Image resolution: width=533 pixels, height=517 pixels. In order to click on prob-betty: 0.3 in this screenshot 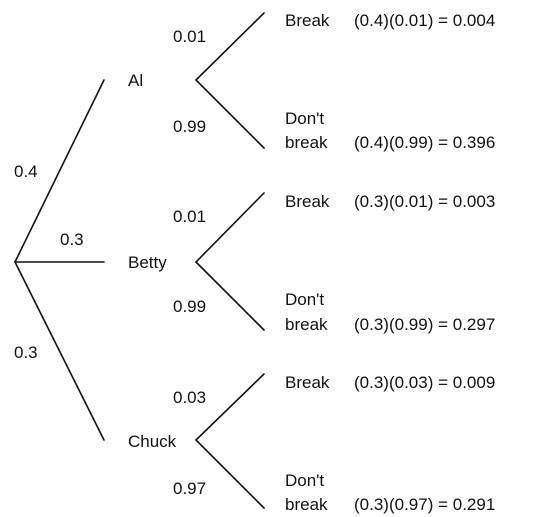, I will do `click(72, 239)`.